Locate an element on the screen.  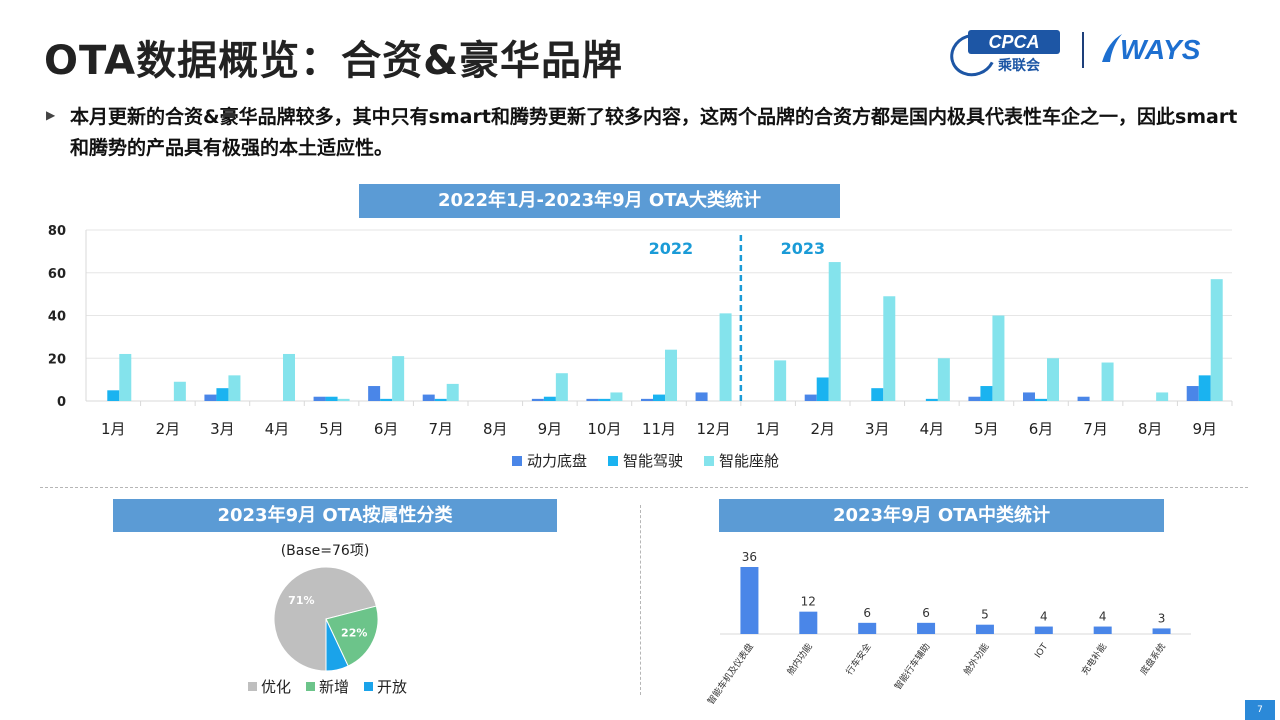
annotation-2023: 2023 is located at coordinates (803, 248).